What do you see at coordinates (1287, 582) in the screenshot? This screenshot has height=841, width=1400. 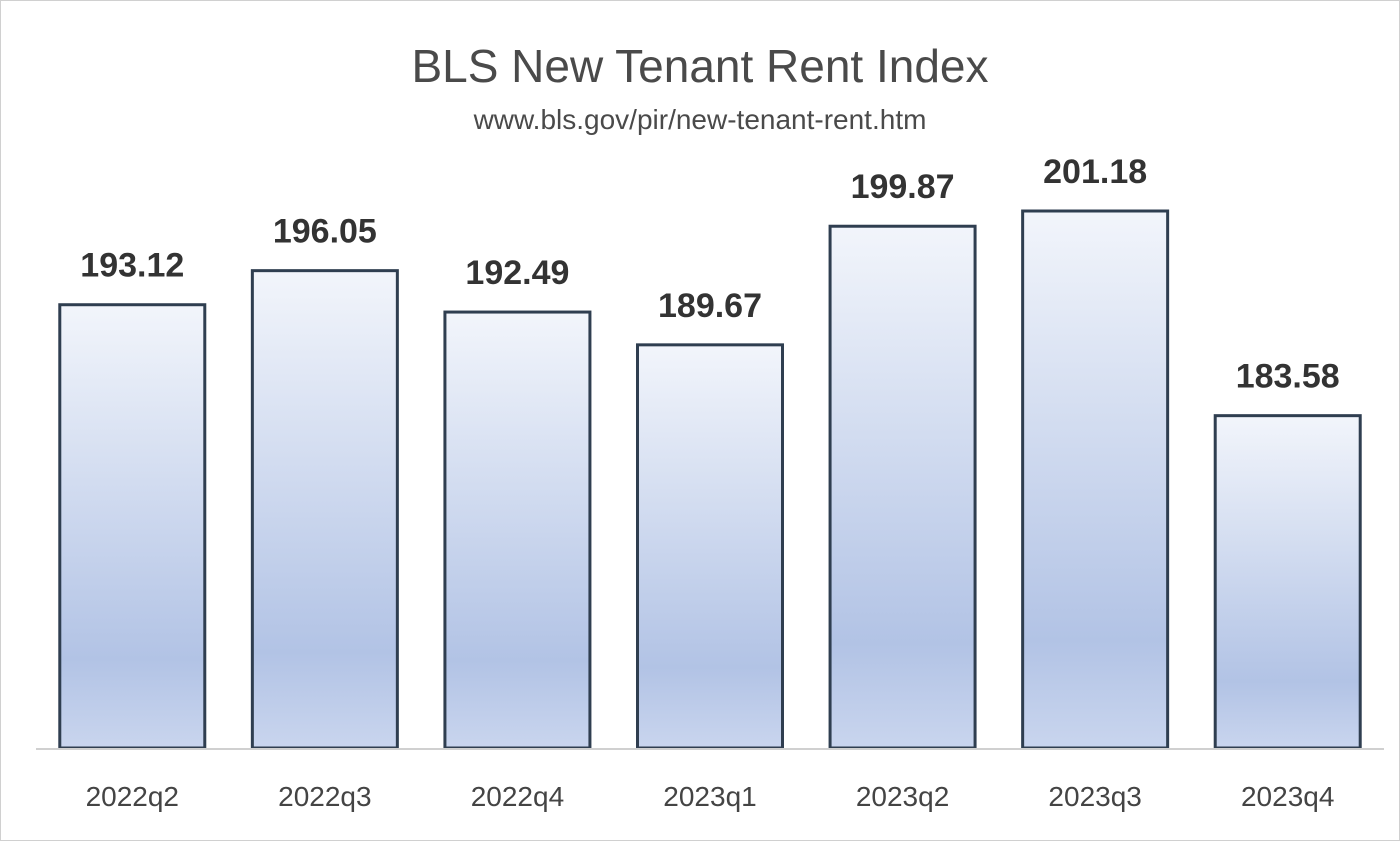 I see `bar-2023q4` at bounding box center [1287, 582].